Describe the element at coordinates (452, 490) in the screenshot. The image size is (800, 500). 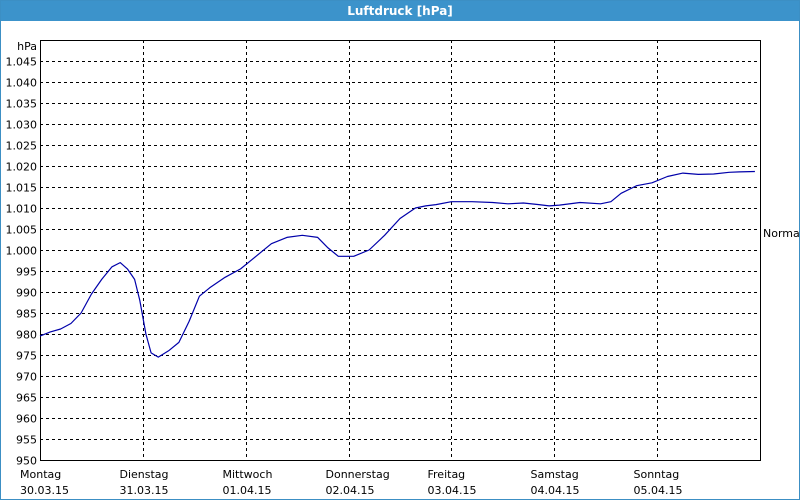
I see `x-tick-date-label: 03.04.15` at that location.